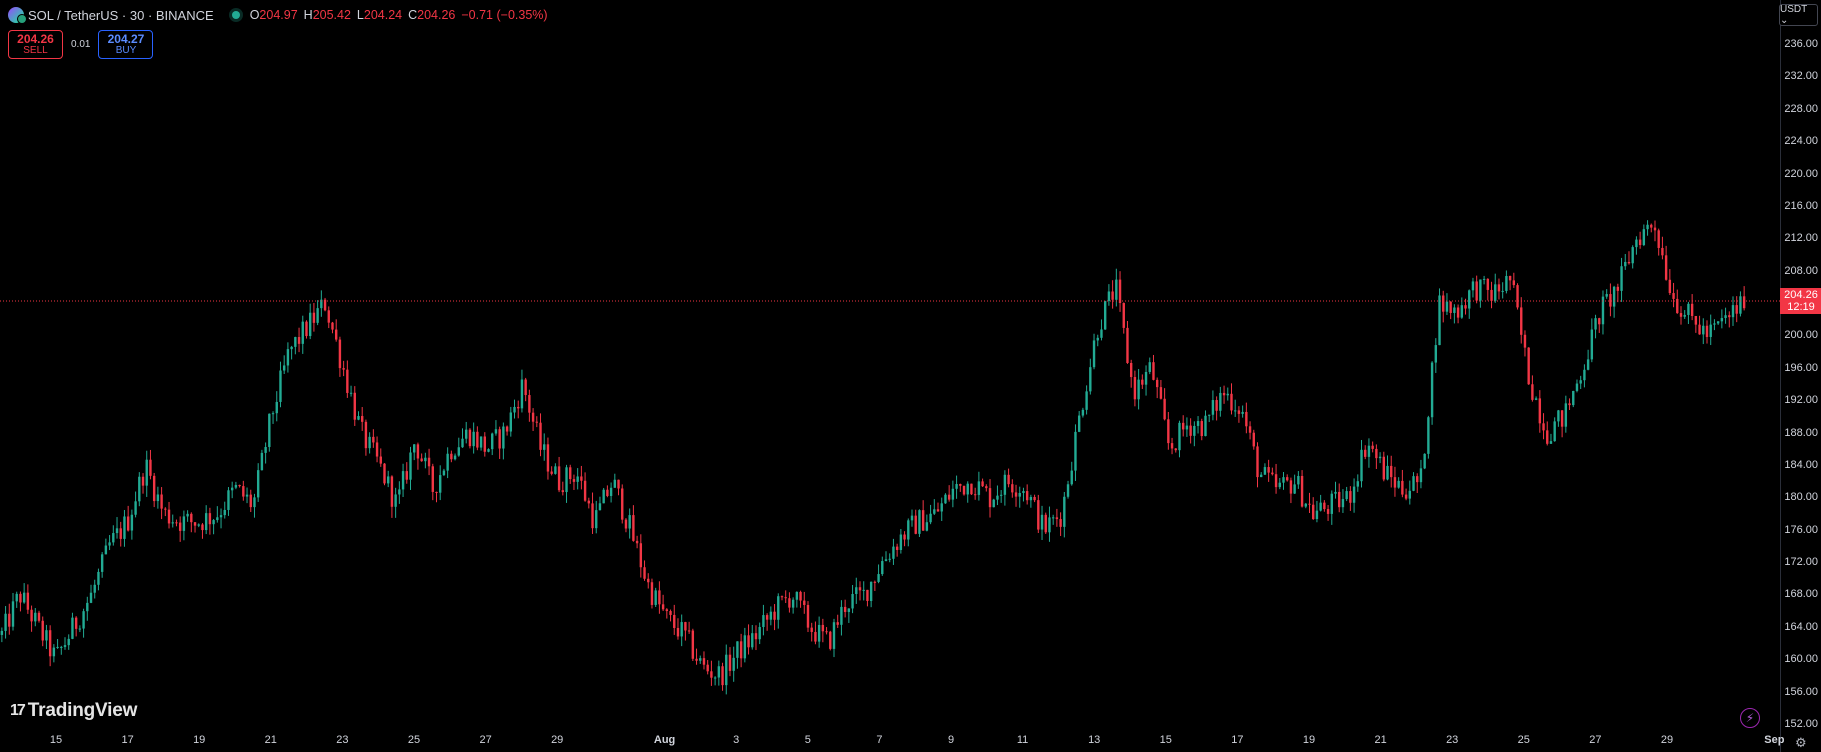  I want to click on time-tick-label: 15, so click(1165, 740).